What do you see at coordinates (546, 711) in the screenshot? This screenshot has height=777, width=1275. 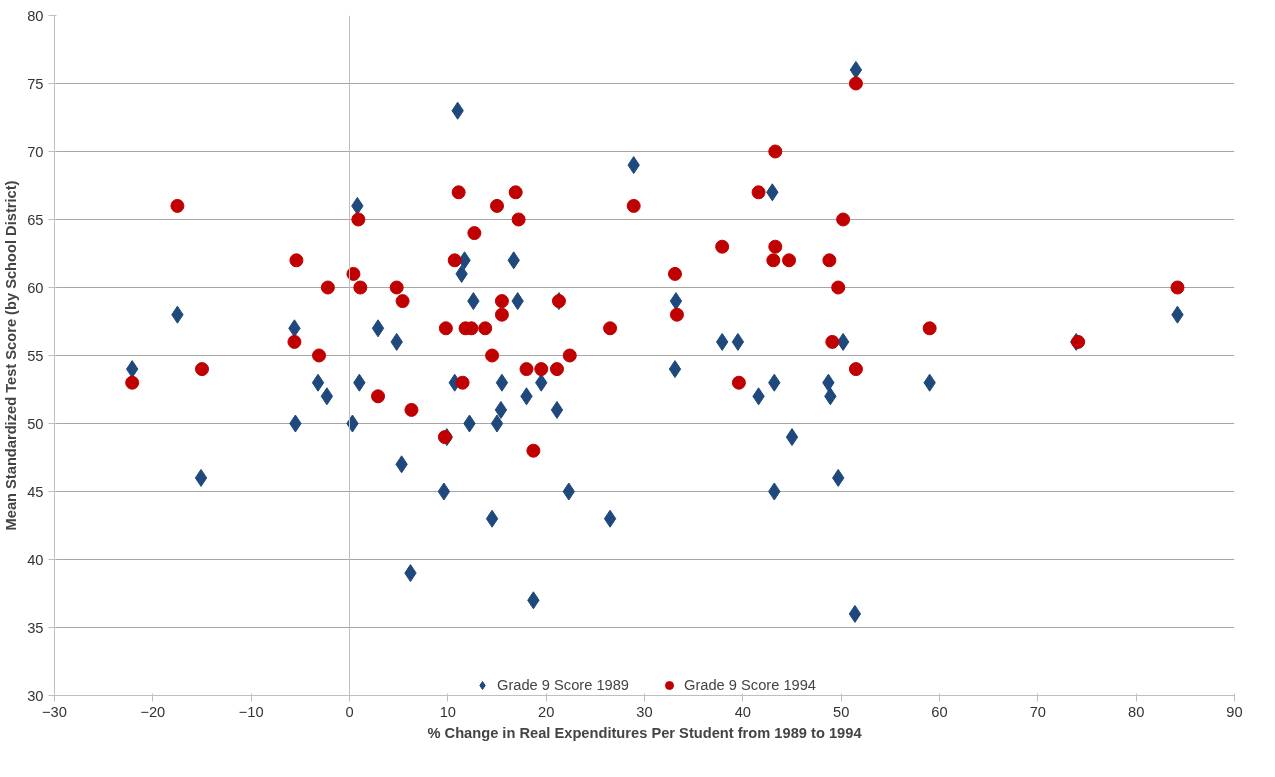 I see `x-tick-label: 20` at bounding box center [546, 711].